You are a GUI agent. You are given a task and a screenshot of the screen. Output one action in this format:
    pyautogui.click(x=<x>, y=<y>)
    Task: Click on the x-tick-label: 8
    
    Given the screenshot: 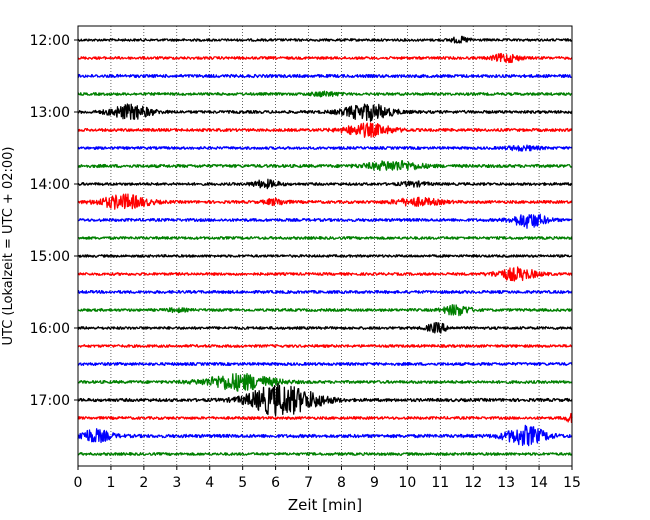 What is the action you would take?
    pyautogui.click(x=341, y=483)
    